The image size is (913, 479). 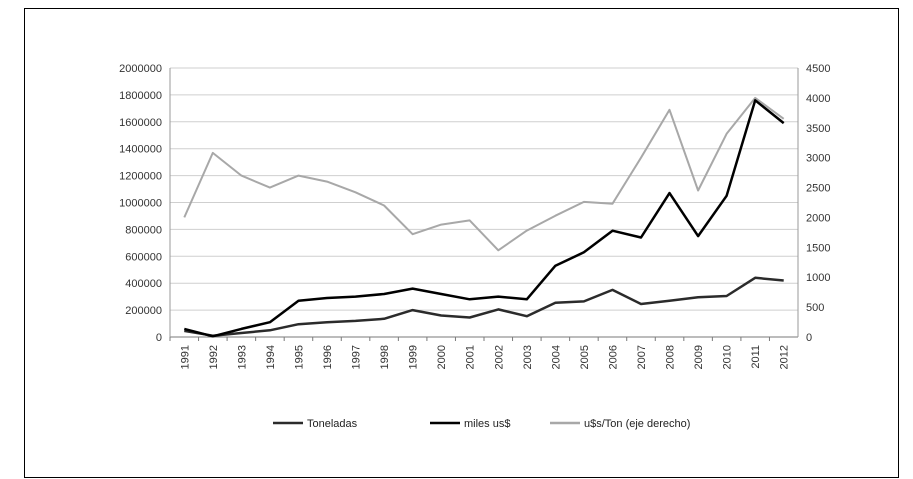 What do you see at coordinates (140, 177) in the screenshot?
I see `left-tick-label: 1200000` at bounding box center [140, 177].